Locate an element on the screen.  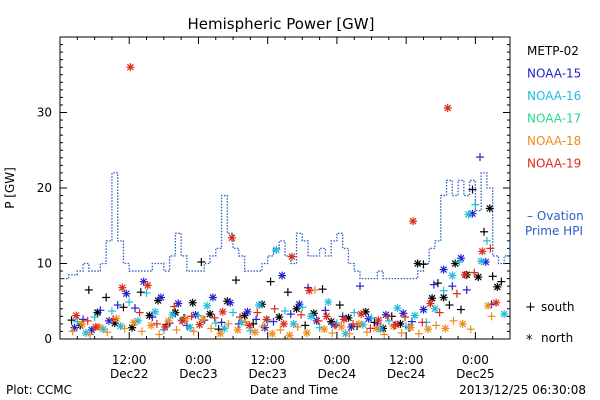
legend-noaa-17: NOAA-17 is located at coordinates (554, 119).